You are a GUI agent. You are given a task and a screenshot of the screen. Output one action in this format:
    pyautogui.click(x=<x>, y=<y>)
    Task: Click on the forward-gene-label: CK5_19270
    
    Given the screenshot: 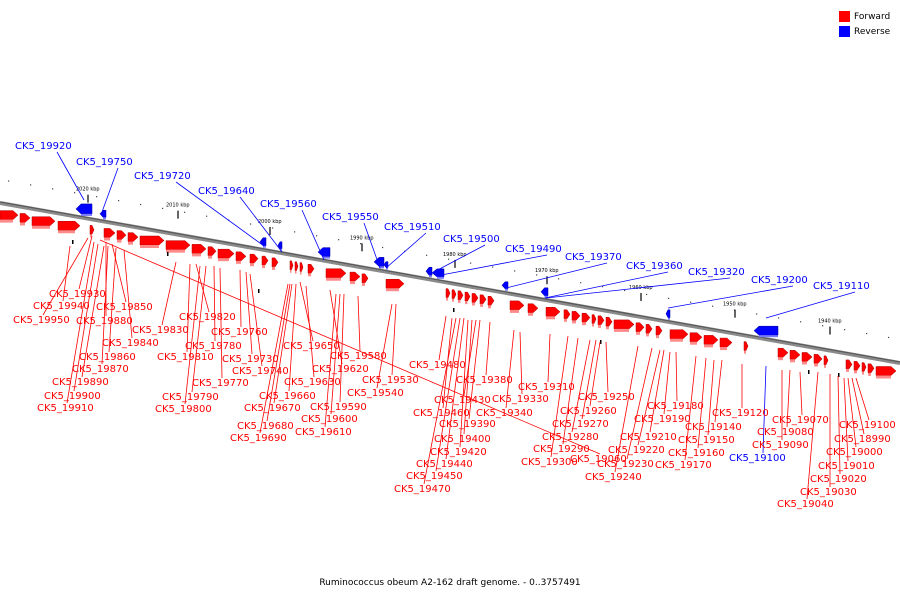 What is the action you would take?
    pyautogui.click(x=580, y=424)
    